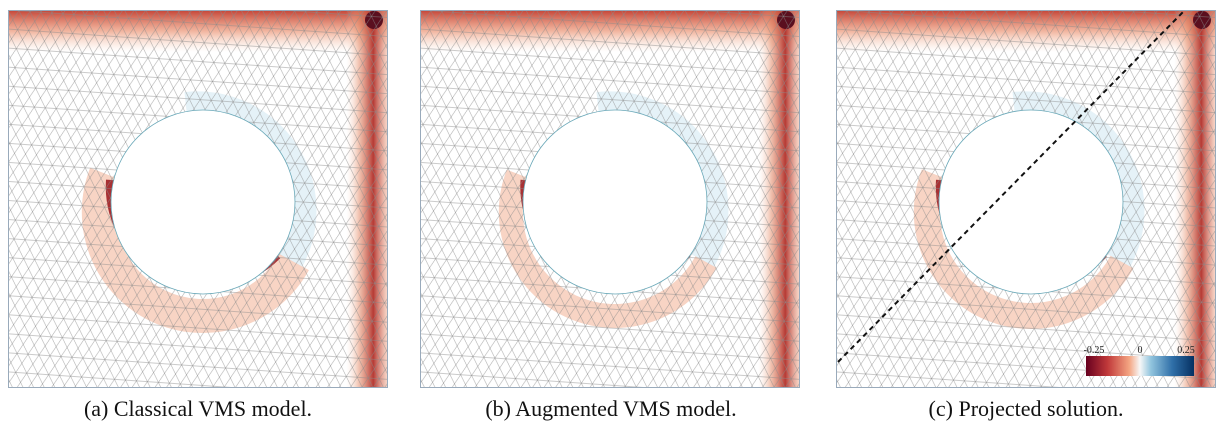 This screenshot has height=432, width=1223. I want to click on caption: (b) Augmented VMS model., so click(611, 408).